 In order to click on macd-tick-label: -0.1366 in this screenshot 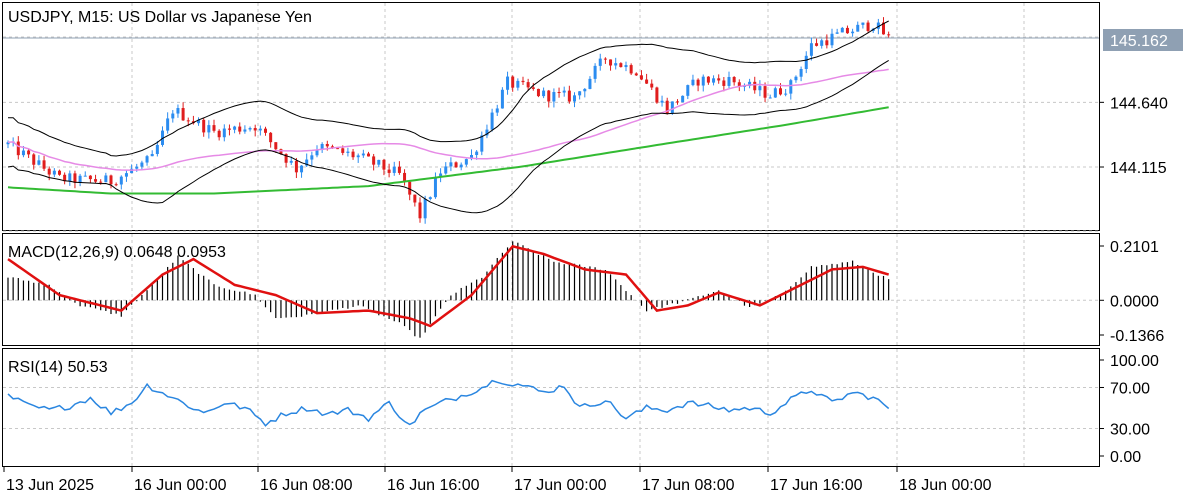, I will do `click(1137, 336)`.